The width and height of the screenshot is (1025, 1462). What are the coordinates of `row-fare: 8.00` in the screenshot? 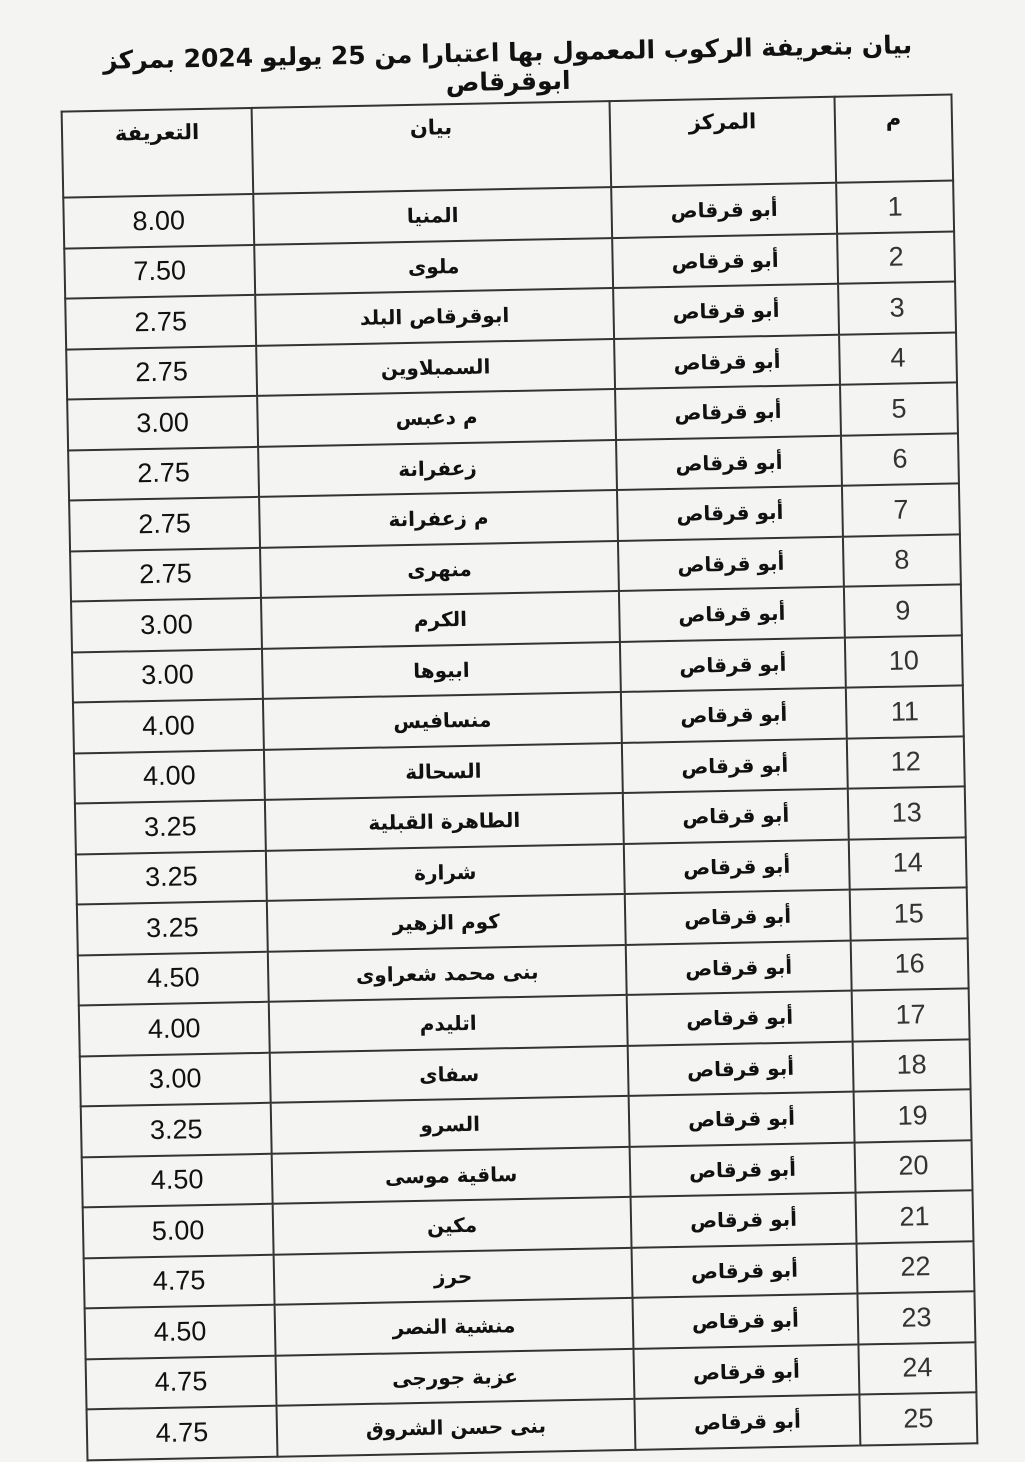 It's located at (159, 221).